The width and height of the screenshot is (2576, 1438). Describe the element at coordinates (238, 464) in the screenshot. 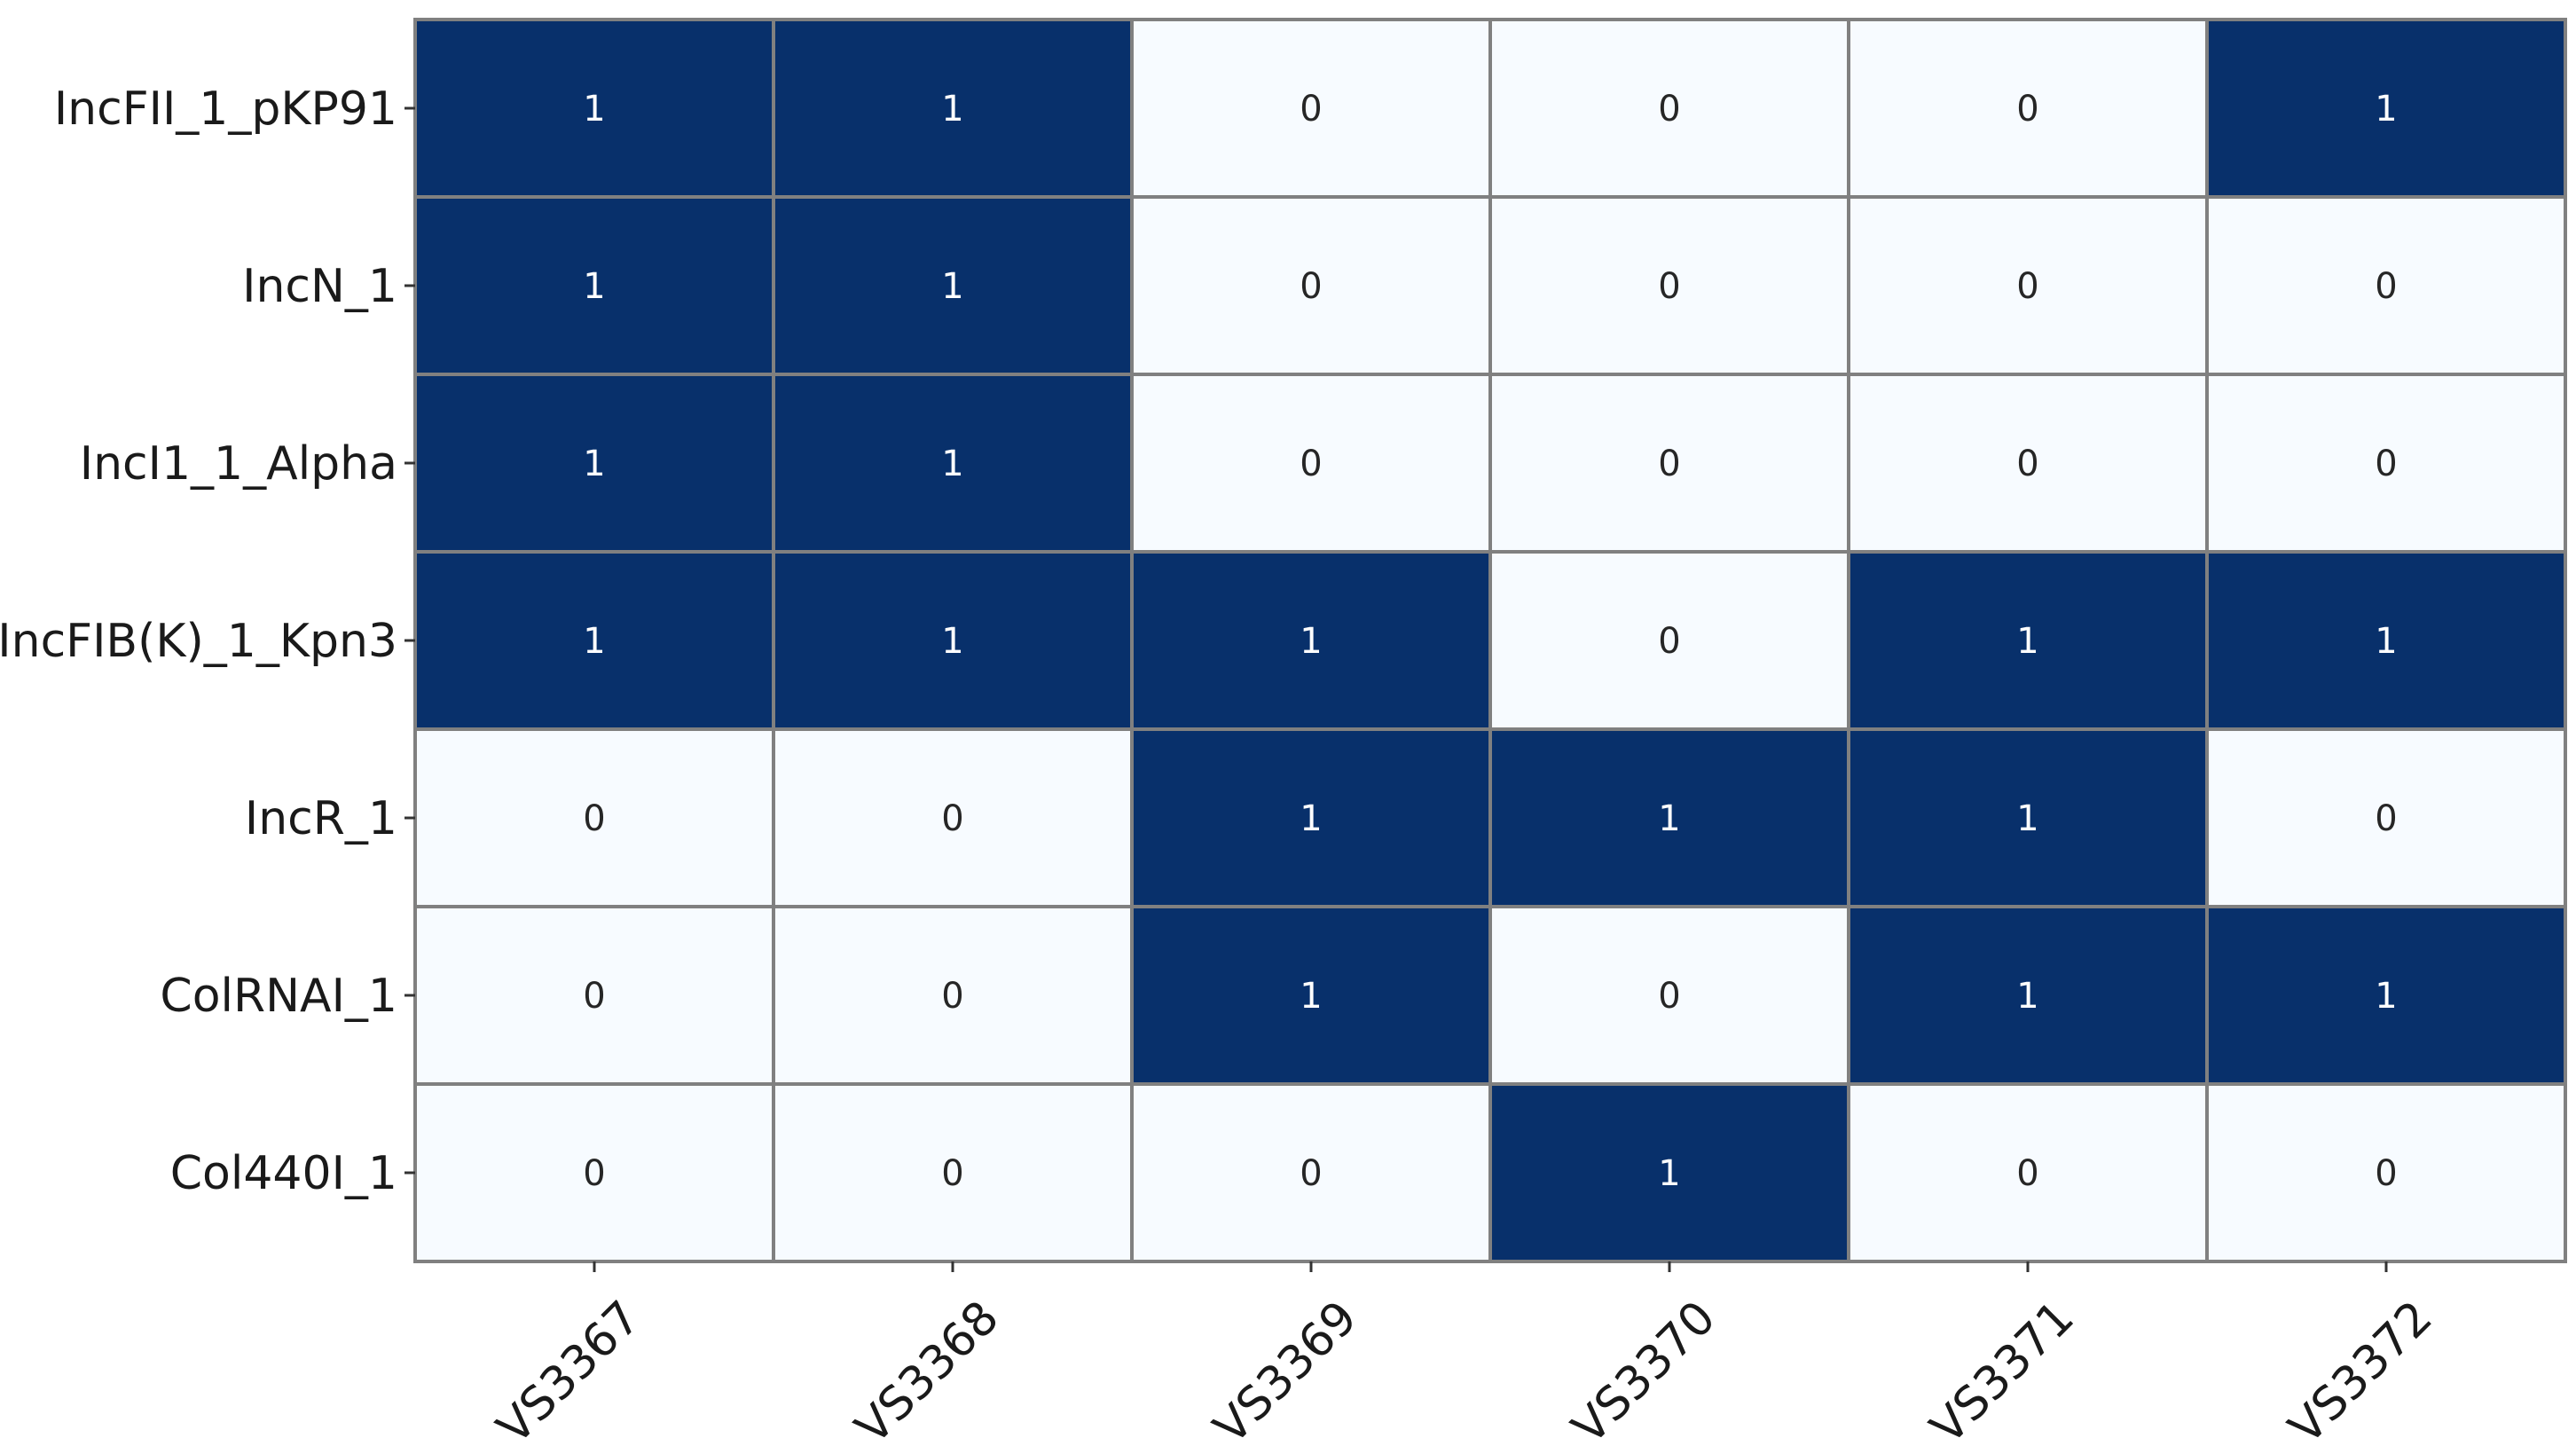

I see `y-tick-label-inci1-1-alpha: IncI1_1_Alpha` at that location.